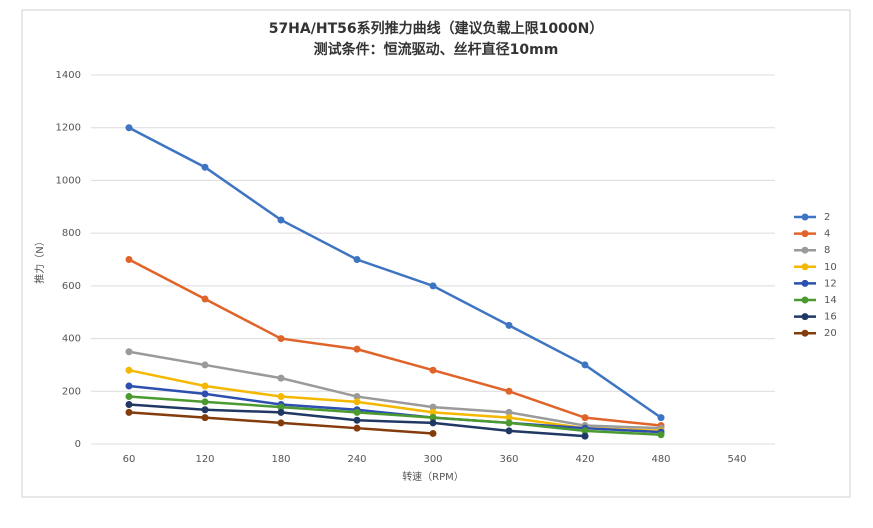 This screenshot has width=873, height=528. Describe the element at coordinates (204, 459) in the screenshot. I see `x-tick-label: 120` at that location.